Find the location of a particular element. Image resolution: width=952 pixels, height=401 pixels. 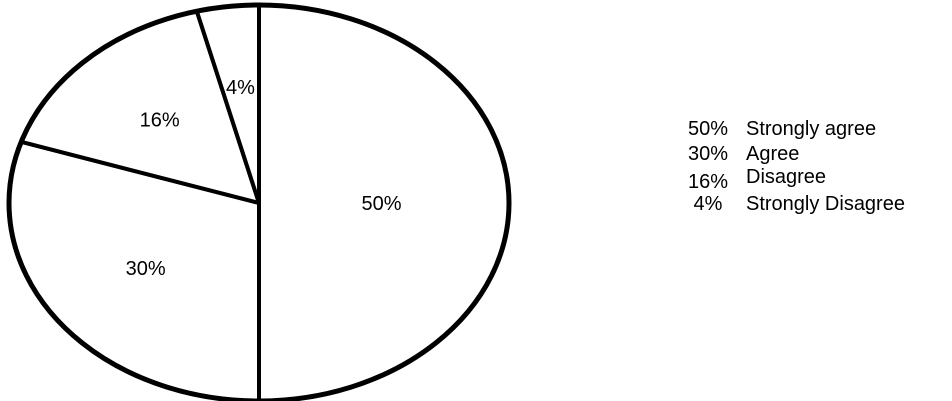

slice-label-disagree: 16% is located at coordinates (160, 120).